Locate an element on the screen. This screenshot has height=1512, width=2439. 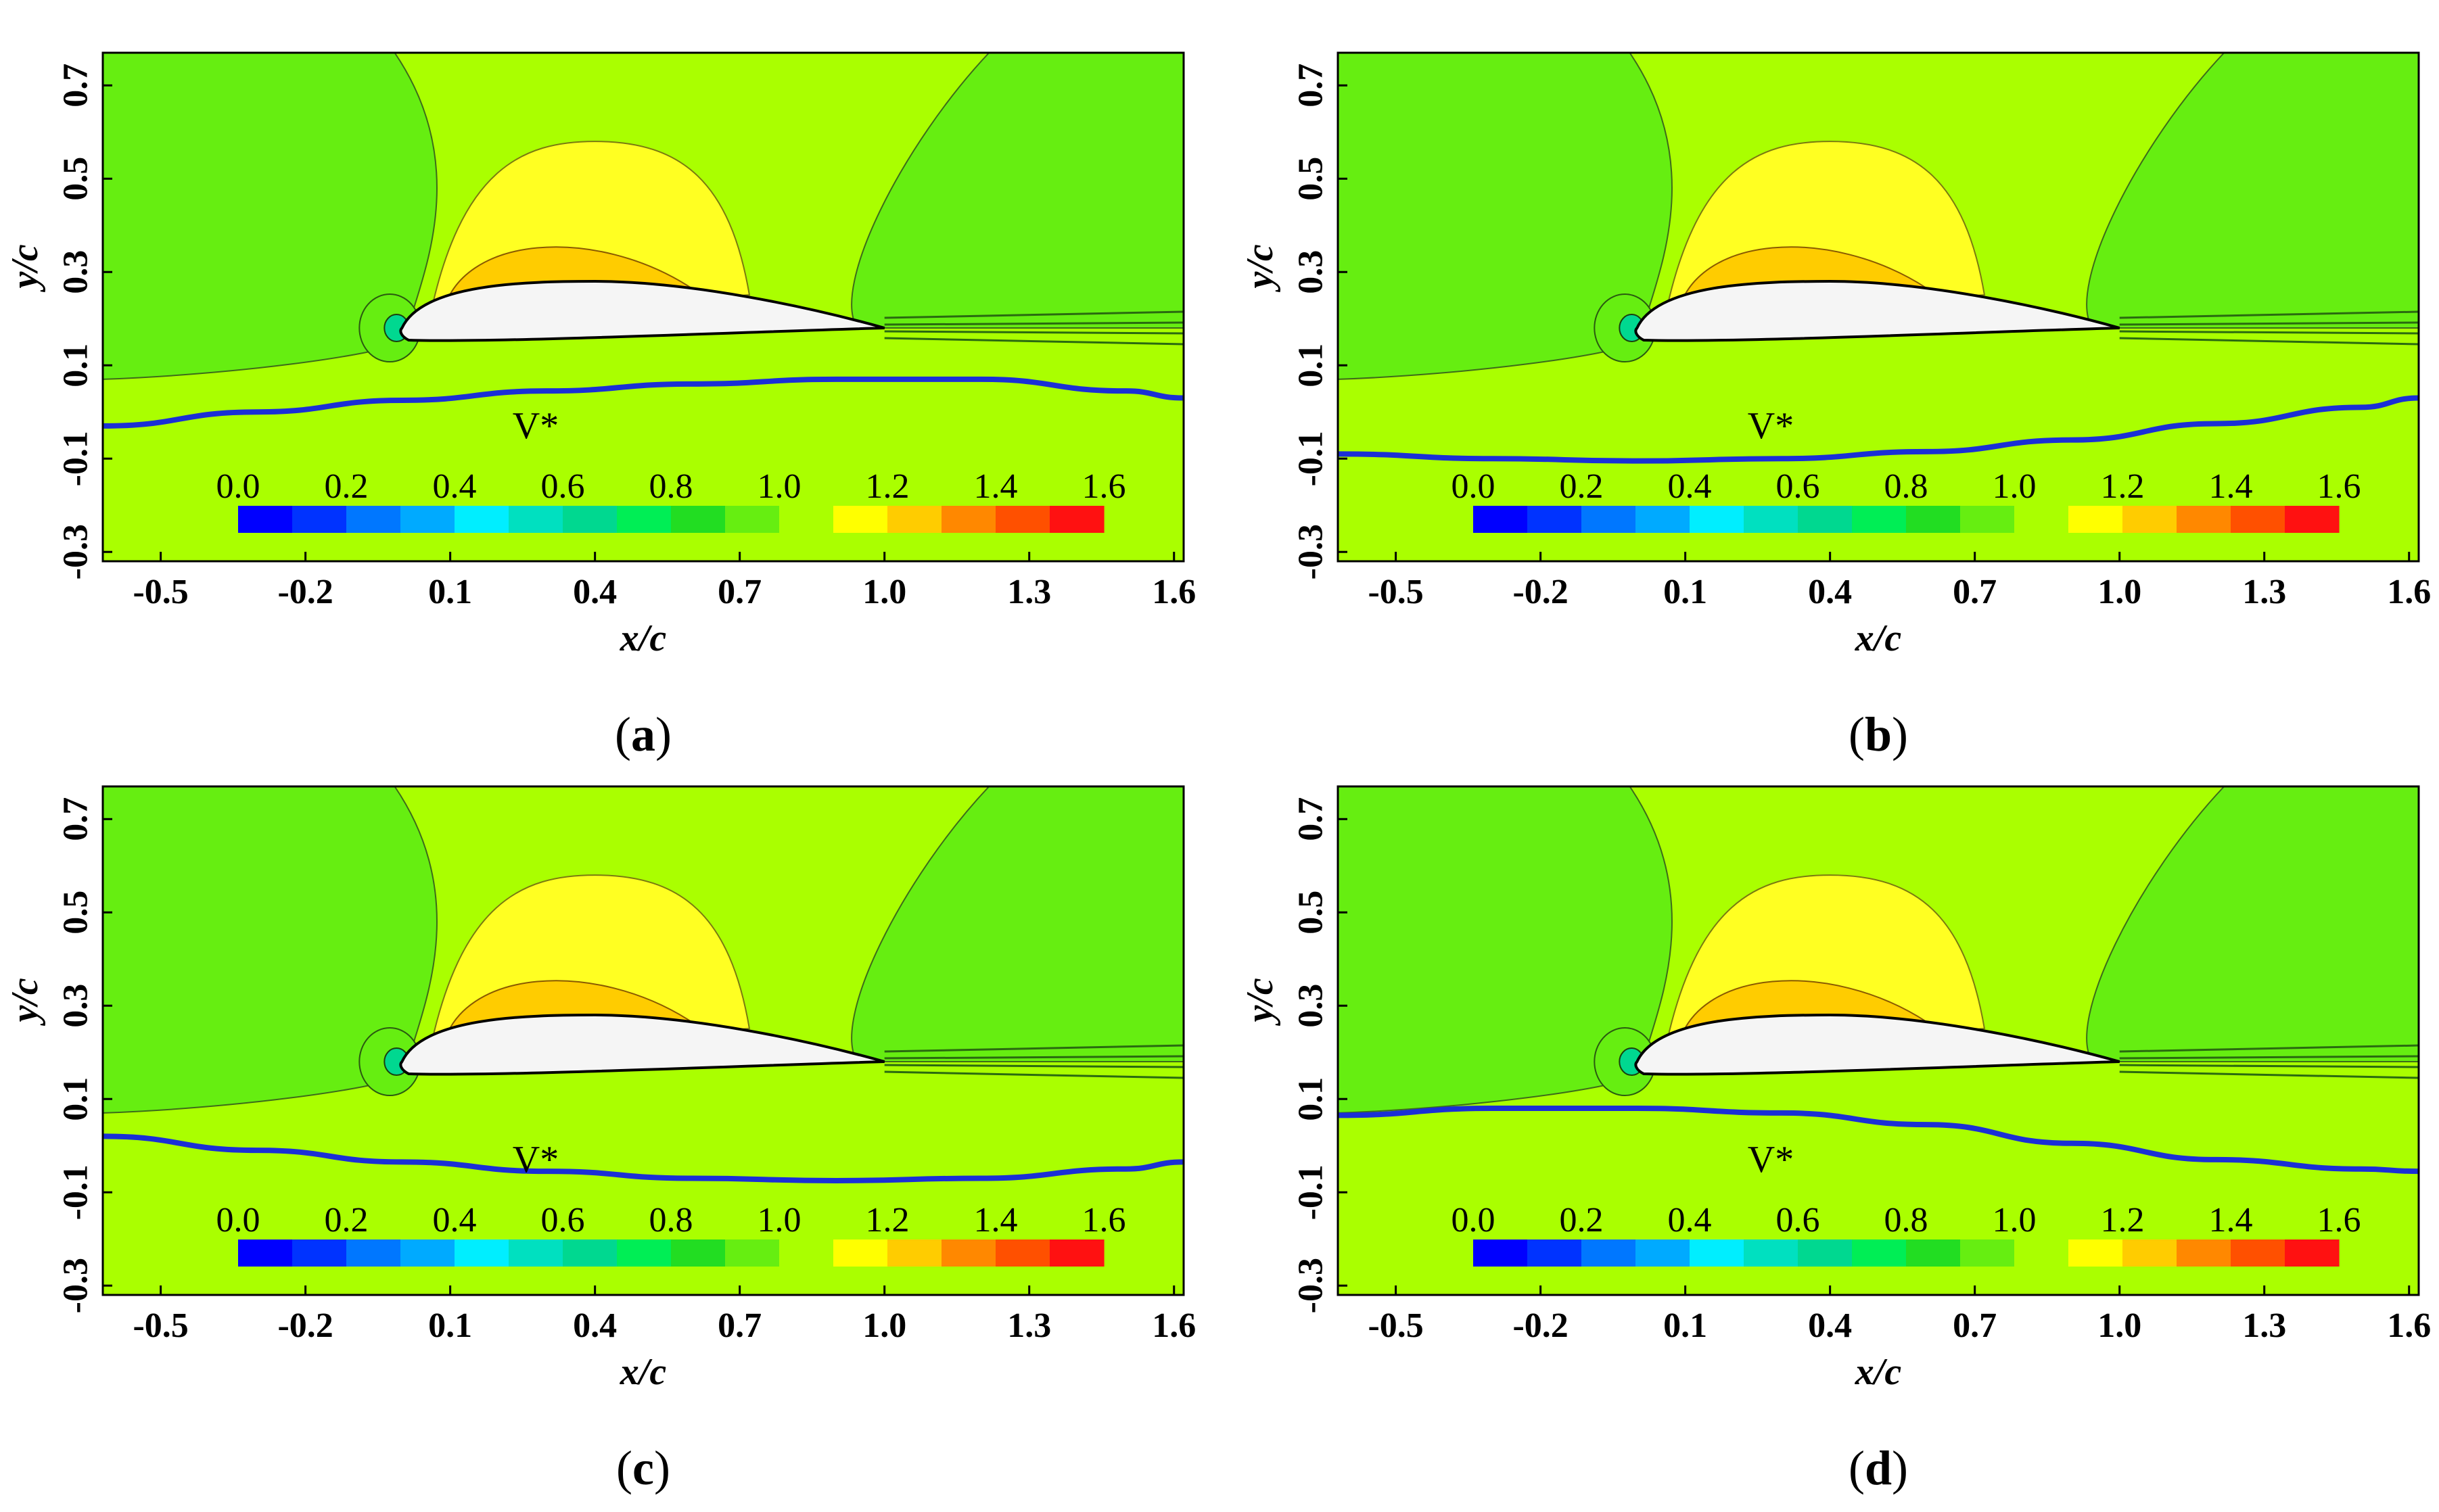
colorbar-tick-label: 1.2 is located at coordinates (2123, 1220).